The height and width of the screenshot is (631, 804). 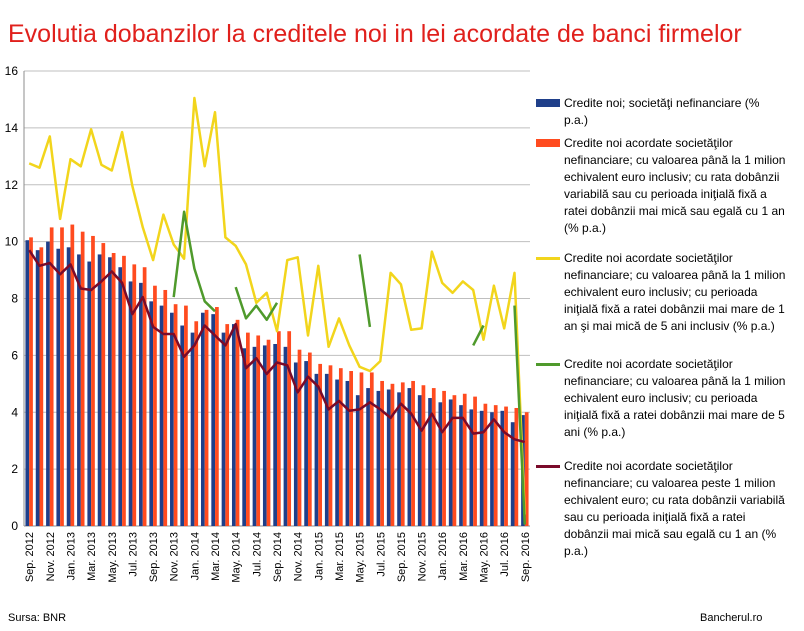 What do you see at coordinates (12, 128) in the screenshot?
I see `y-tick-label: 14` at bounding box center [12, 128].